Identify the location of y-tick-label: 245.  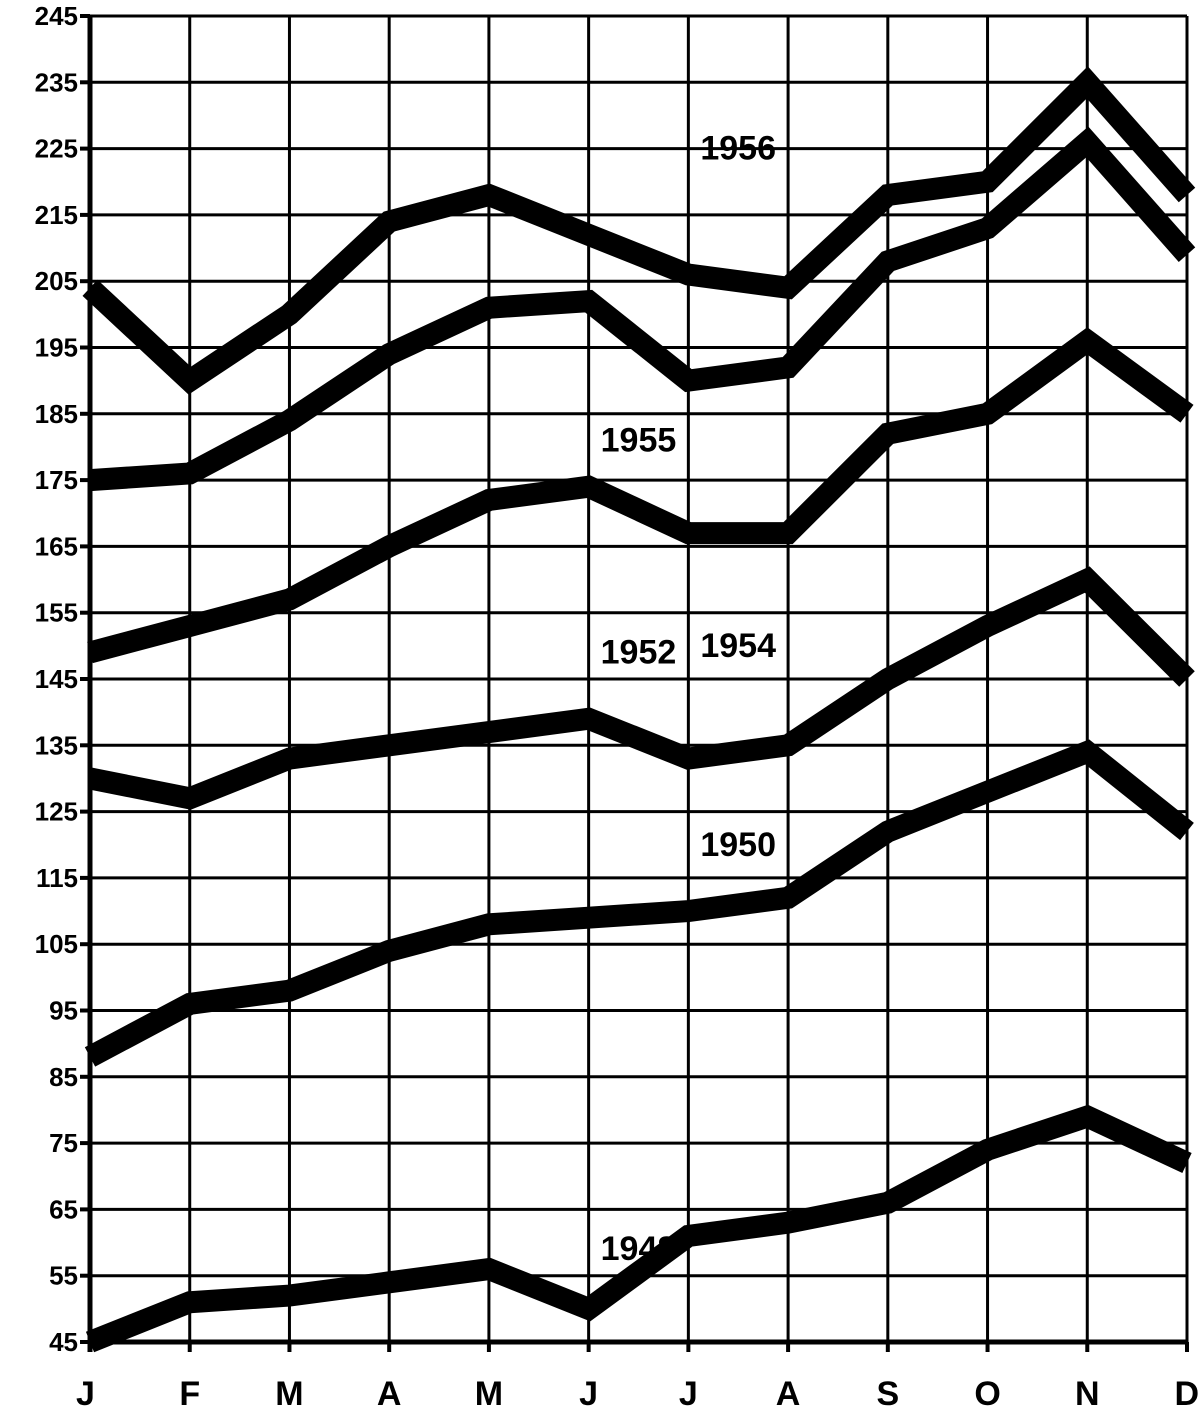
(56, 16).